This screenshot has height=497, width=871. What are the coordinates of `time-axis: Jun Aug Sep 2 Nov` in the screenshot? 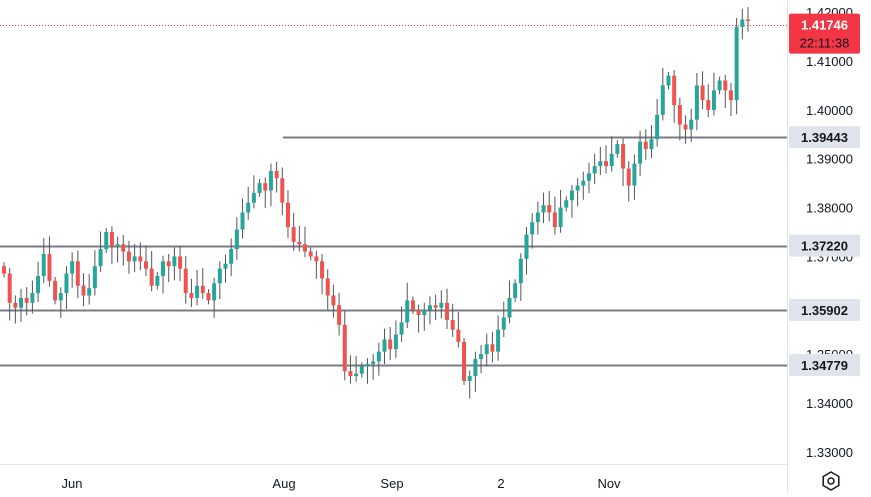 It's located at (342, 483).